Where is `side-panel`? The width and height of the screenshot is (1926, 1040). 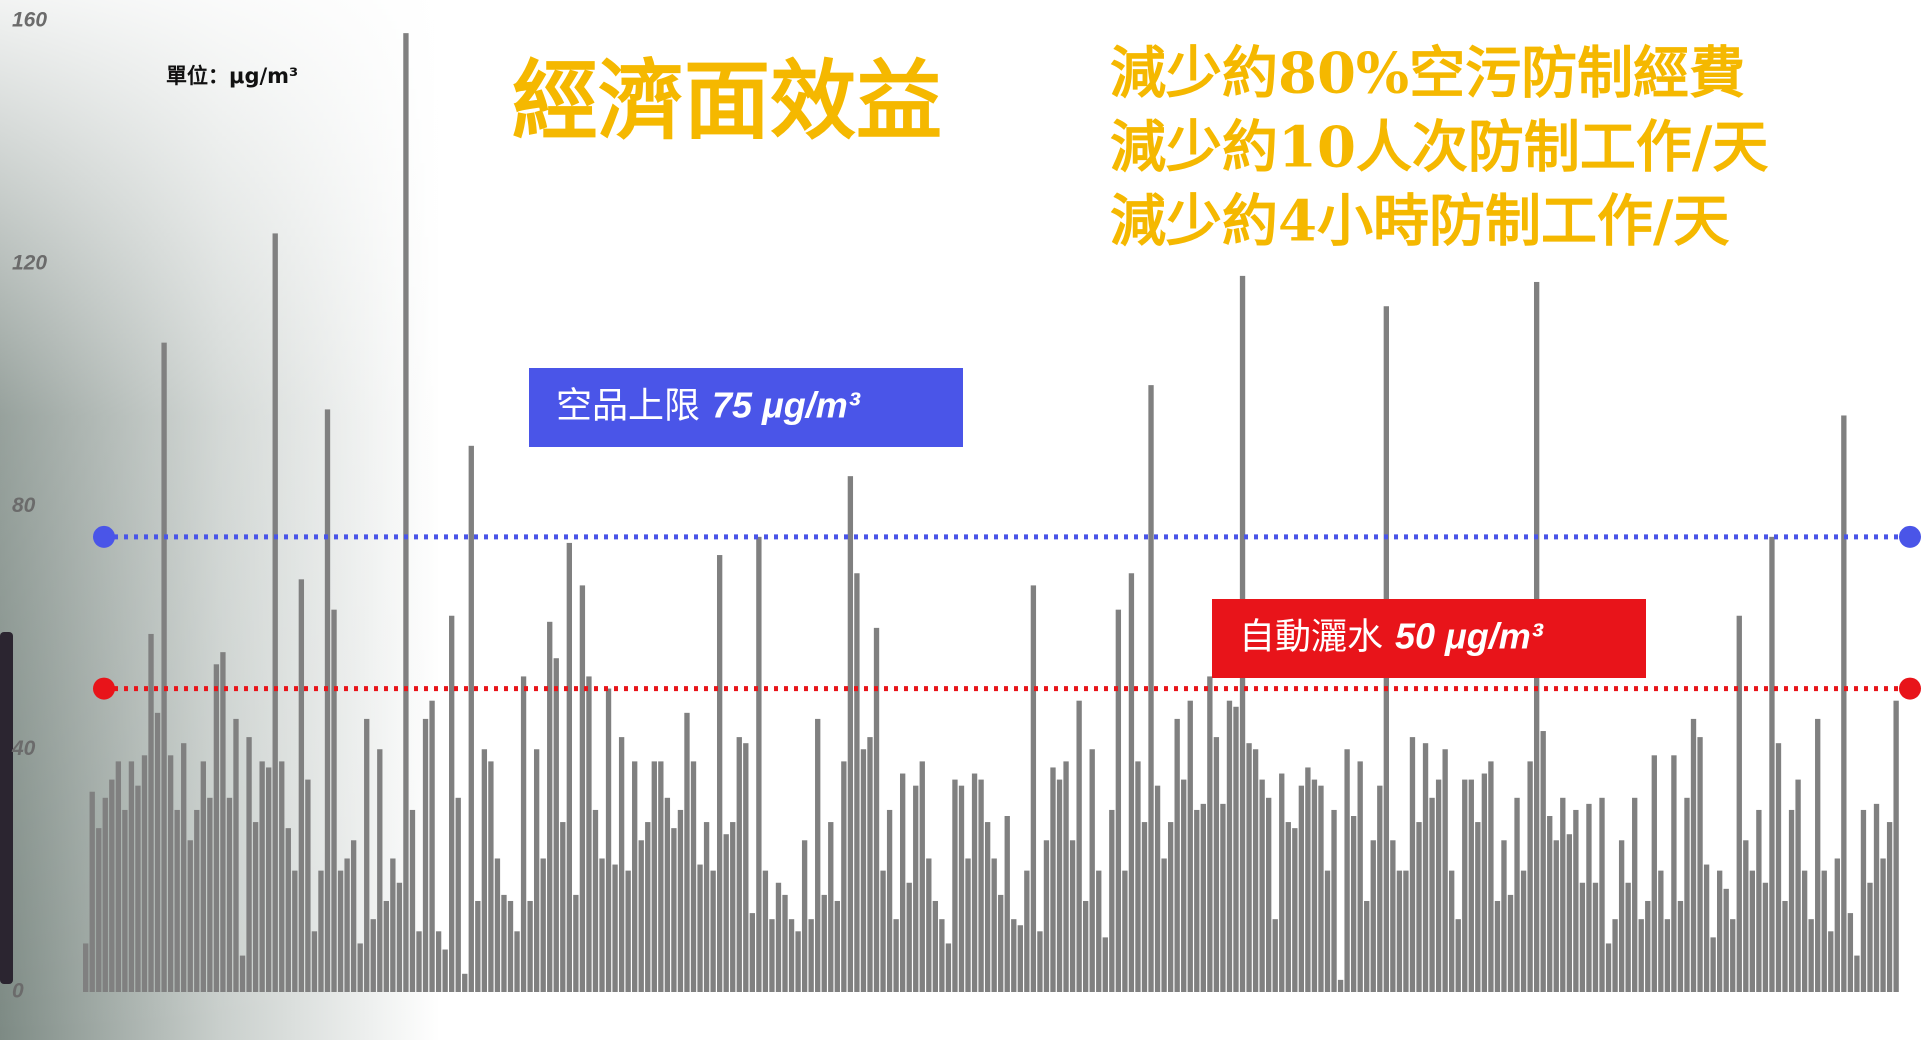
side-panel is located at coordinates (6, 808).